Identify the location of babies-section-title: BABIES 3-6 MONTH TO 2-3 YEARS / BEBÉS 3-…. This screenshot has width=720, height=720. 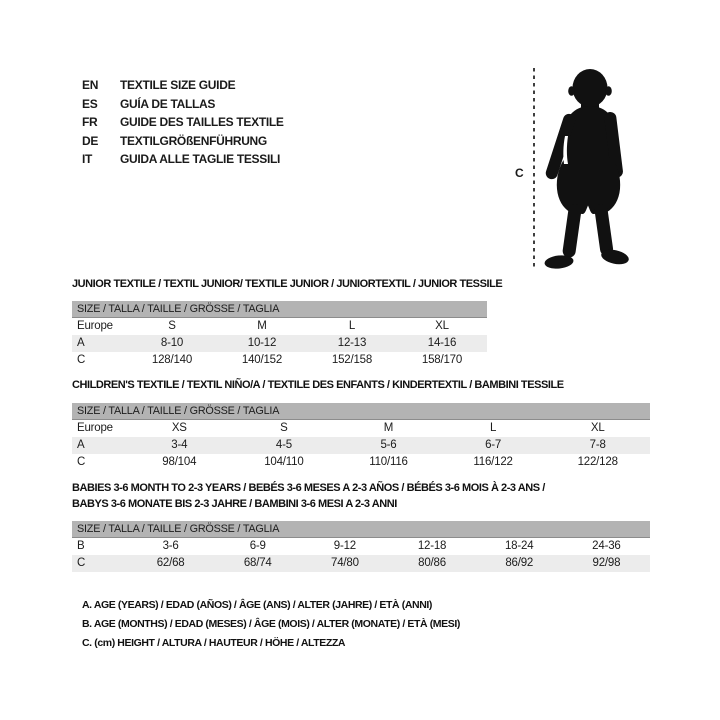
(308, 496).